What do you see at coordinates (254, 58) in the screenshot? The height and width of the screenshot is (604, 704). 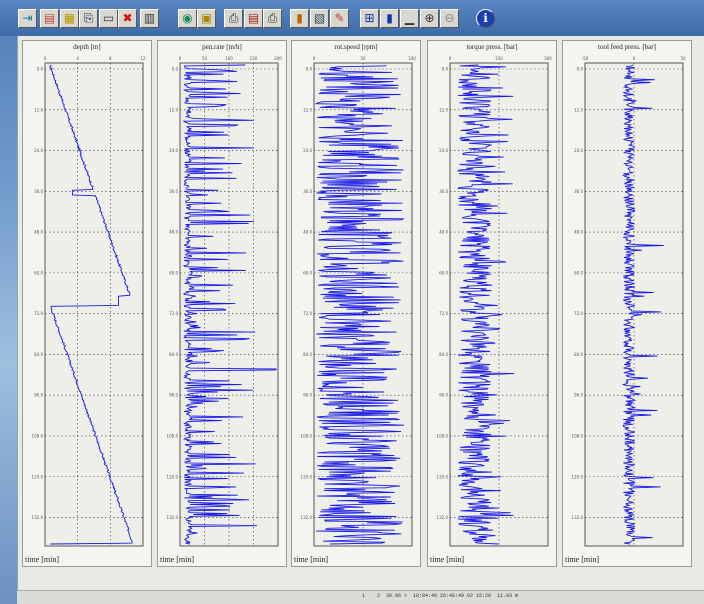 I see `x-tick-label: 150` at bounding box center [254, 58].